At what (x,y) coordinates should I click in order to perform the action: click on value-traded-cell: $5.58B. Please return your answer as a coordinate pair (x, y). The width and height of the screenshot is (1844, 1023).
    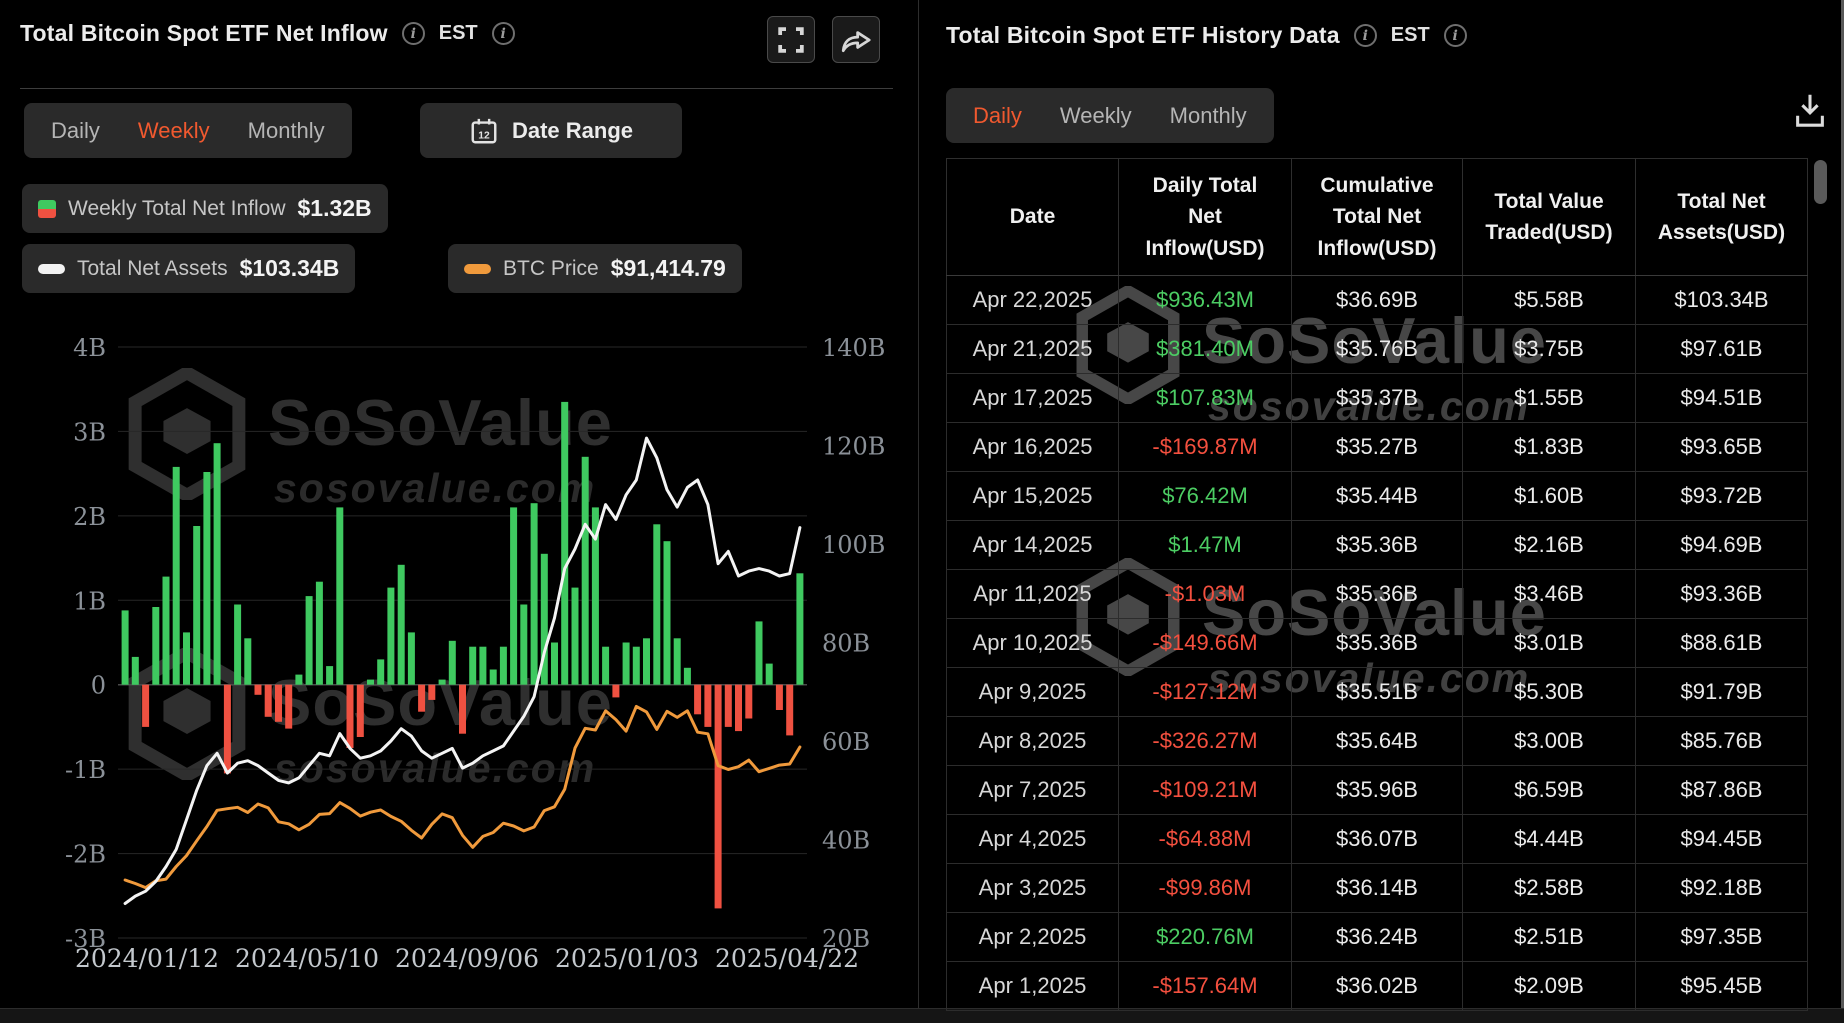
    Looking at the image, I should click on (1549, 300).